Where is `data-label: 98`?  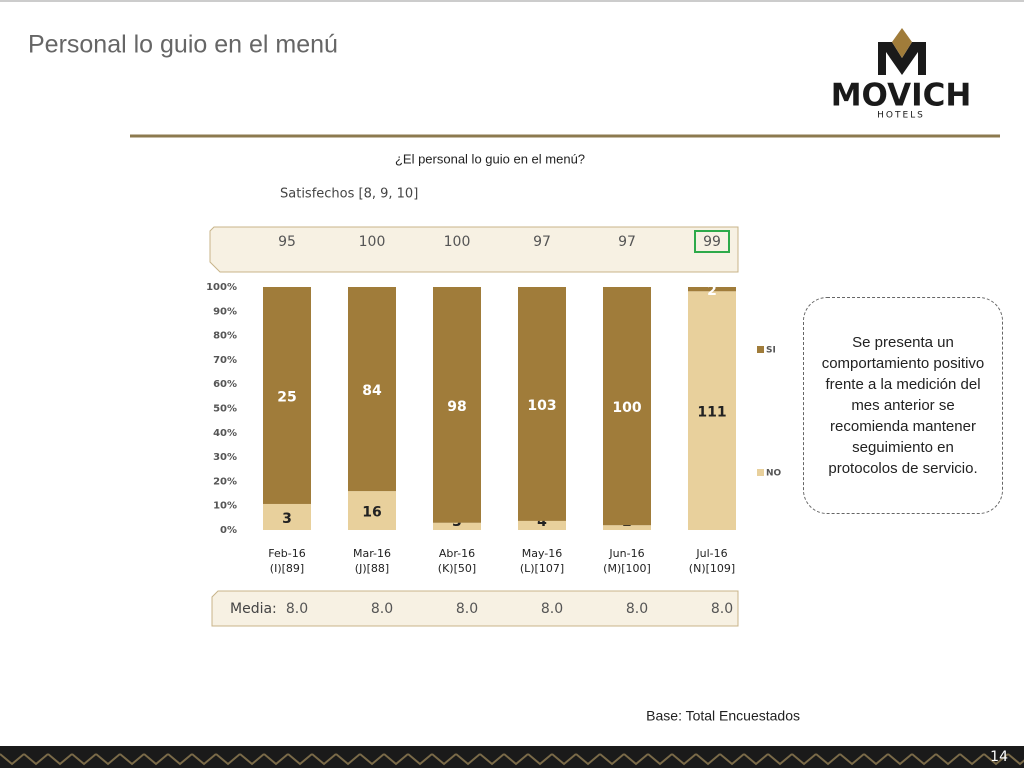 data-label: 98 is located at coordinates (456, 407).